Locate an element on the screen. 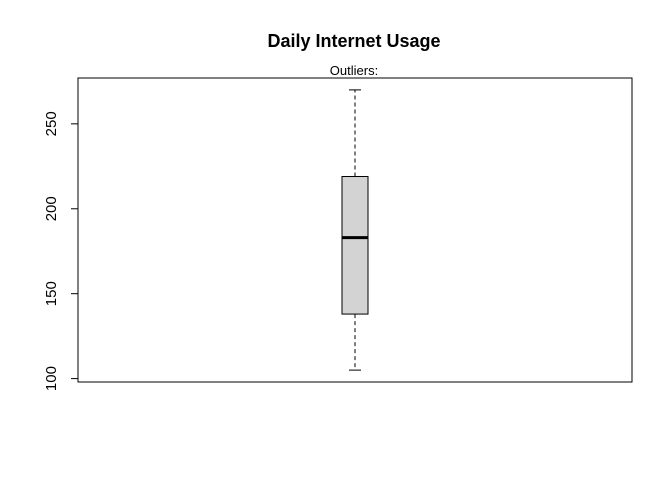 This screenshot has width=672, height=480. y-tick-label: 250 is located at coordinates (51, 123).